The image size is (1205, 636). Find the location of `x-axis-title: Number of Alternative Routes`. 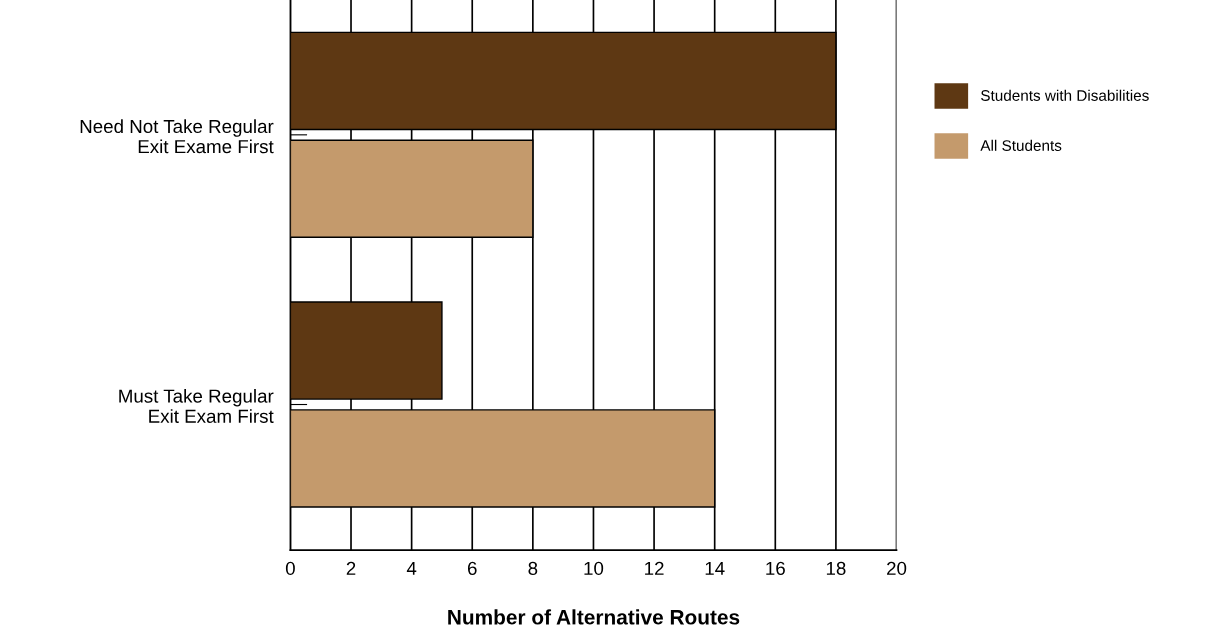

x-axis-title: Number of Alternative Routes is located at coordinates (594, 617).